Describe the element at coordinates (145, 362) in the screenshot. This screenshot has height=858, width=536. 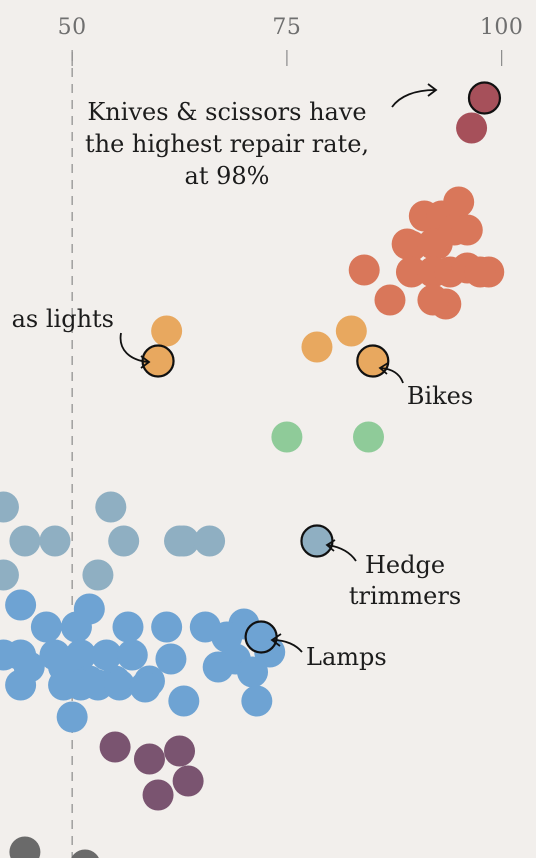
I see `lights-arrowhead` at that location.